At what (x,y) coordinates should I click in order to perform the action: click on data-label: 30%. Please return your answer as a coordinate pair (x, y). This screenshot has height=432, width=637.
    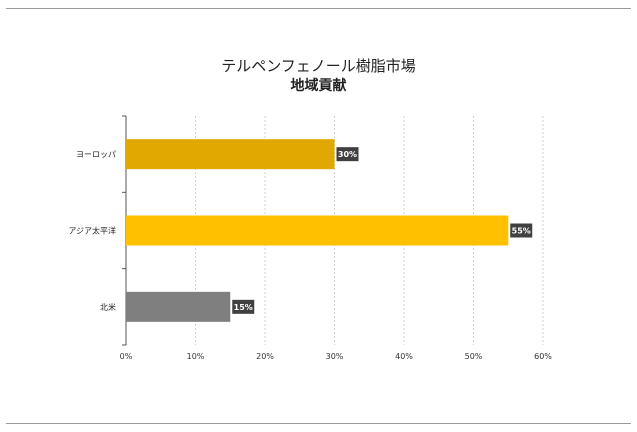
    Looking at the image, I should click on (347, 154).